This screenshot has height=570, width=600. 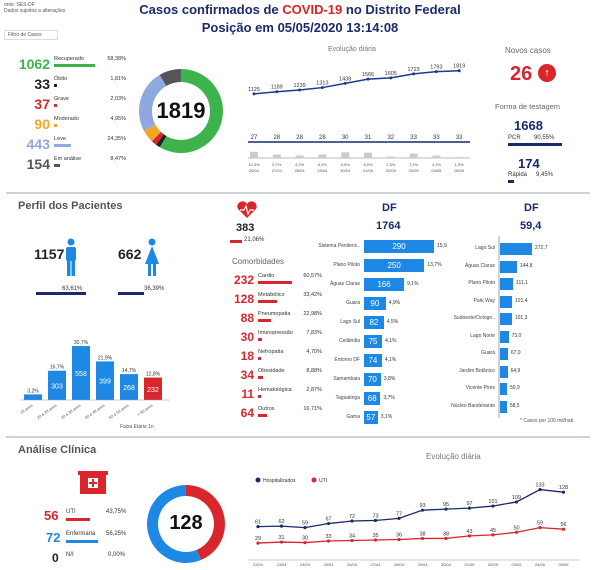 What do you see at coordinates (181, 110) in the screenshot?
I see `donut-total: 1819` at bounding box center [181, 110].